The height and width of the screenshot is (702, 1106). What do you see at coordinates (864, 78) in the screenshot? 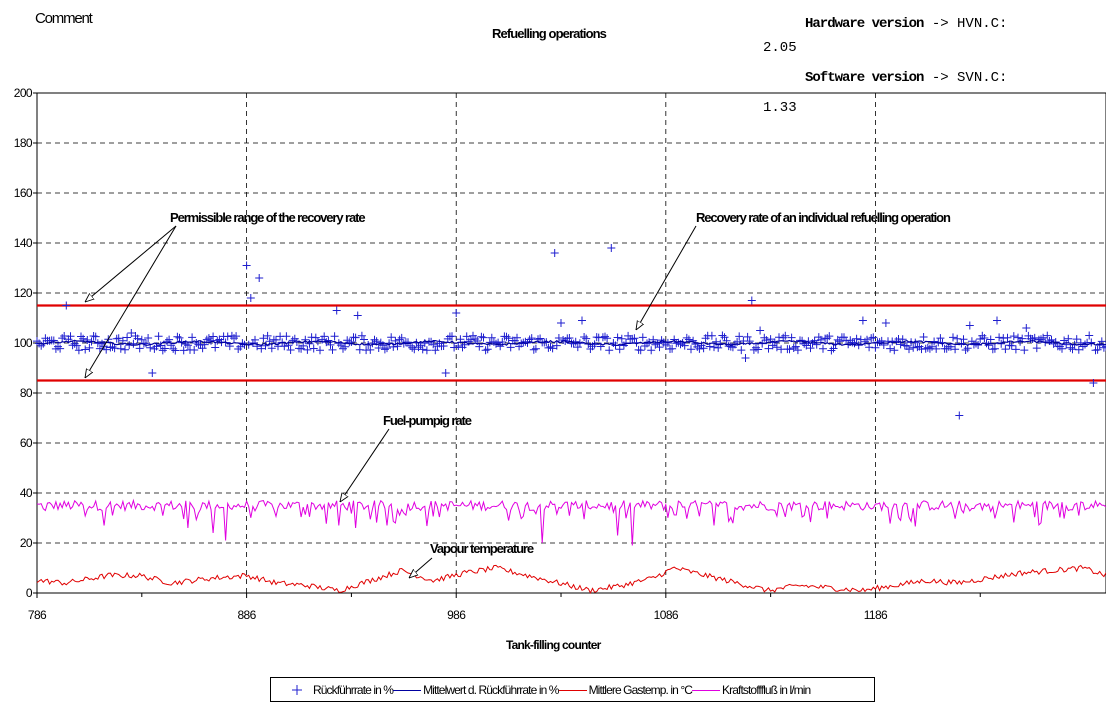
I see `software-label-text: Software version` at bounding box center [864, 78].